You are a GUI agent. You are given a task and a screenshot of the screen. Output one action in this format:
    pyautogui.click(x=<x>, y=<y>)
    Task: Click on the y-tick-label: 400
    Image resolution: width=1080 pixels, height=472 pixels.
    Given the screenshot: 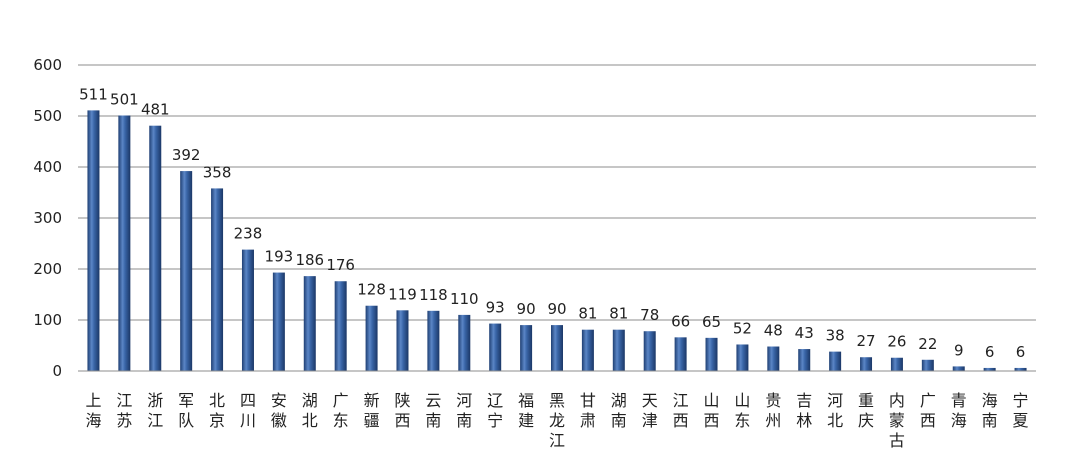 What is the action you would take?
    pyautogui.click(x=47, y=167)
    